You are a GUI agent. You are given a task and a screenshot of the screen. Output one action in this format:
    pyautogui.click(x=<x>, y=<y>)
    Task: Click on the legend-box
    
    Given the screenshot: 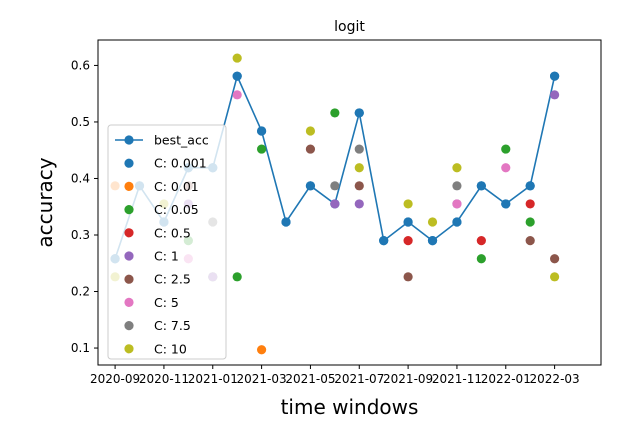 What is the action you would take?
    pyautogui.click(x=167, y=242)
    